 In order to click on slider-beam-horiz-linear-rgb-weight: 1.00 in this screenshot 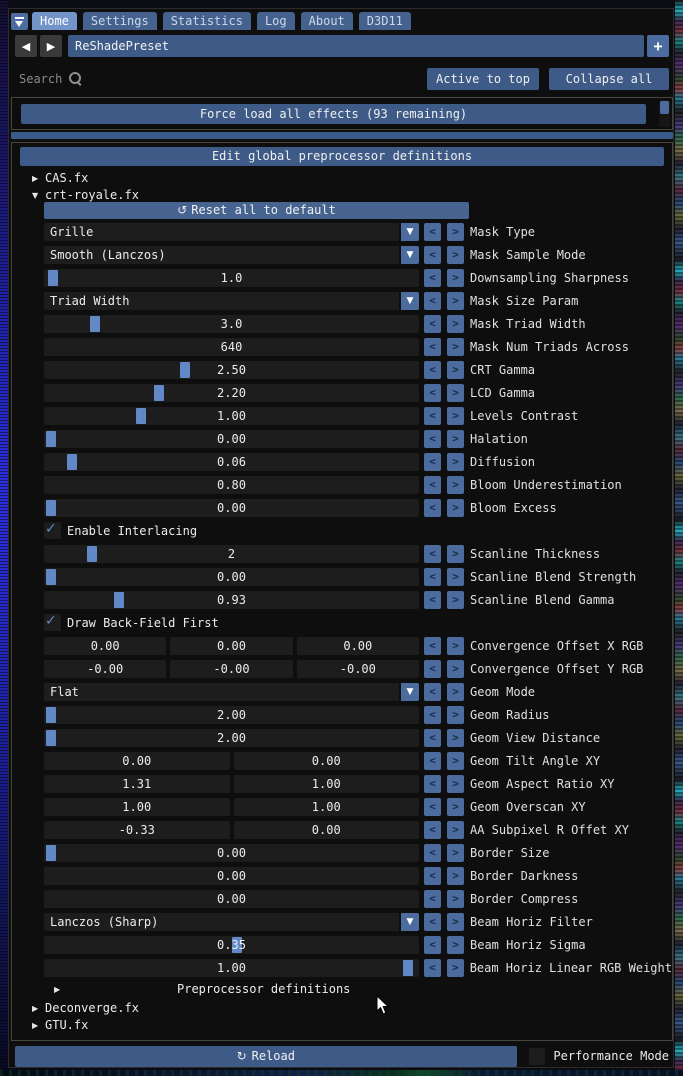, I will do `click(231, 967)`.